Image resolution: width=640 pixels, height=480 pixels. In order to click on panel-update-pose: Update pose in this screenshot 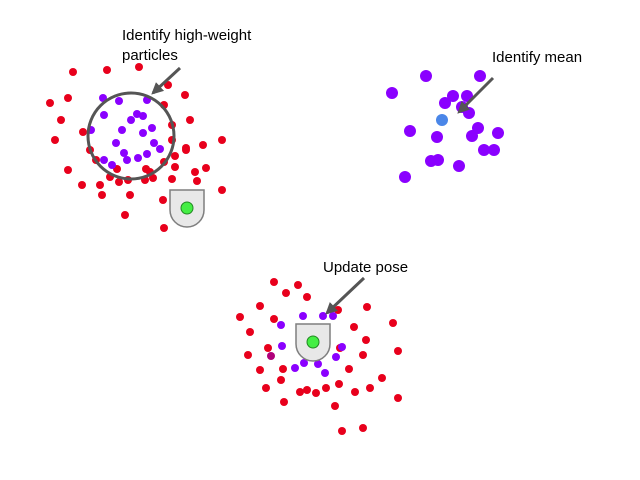, I will do `click(322, 347)`.